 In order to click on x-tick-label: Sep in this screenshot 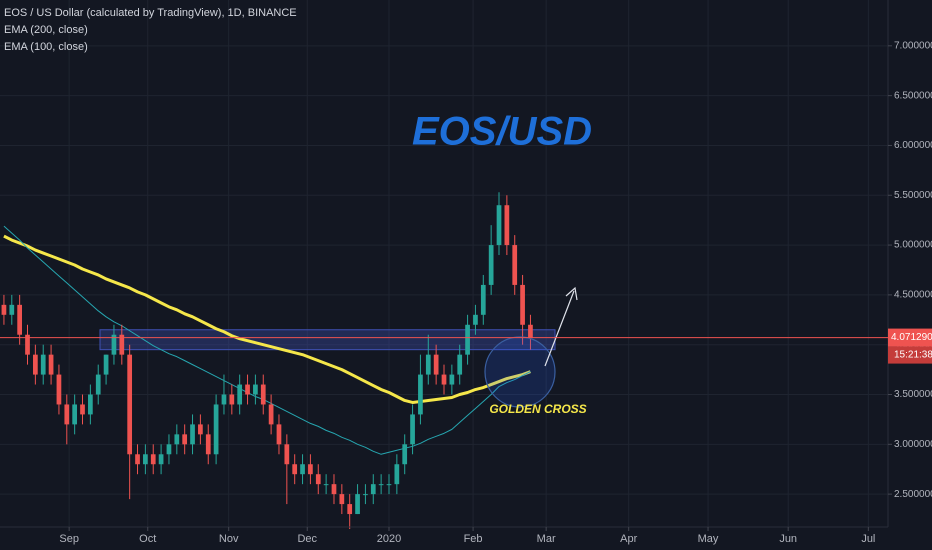, I will do `click(69, 539)`.